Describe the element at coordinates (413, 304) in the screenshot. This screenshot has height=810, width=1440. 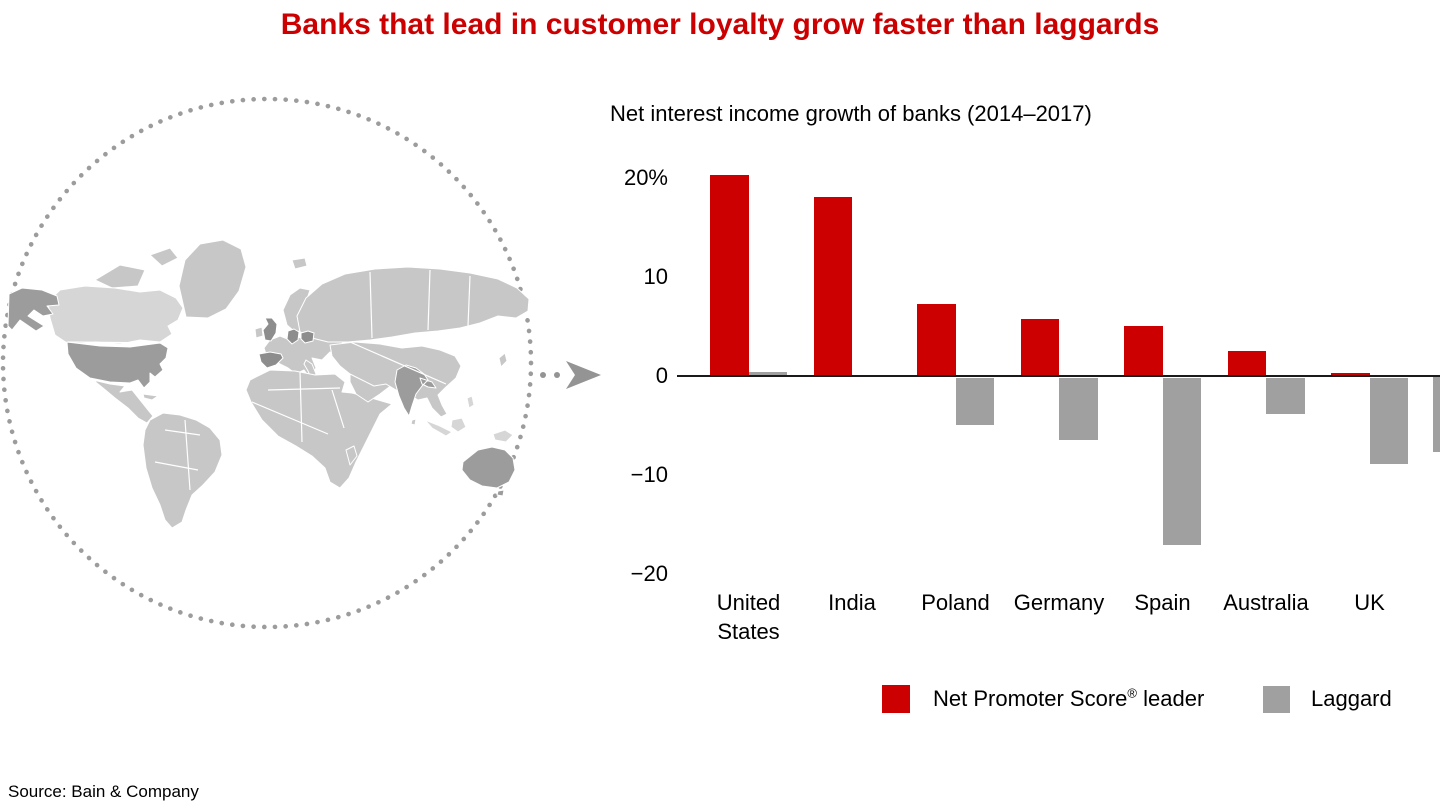
I see `map-russia` at that location.